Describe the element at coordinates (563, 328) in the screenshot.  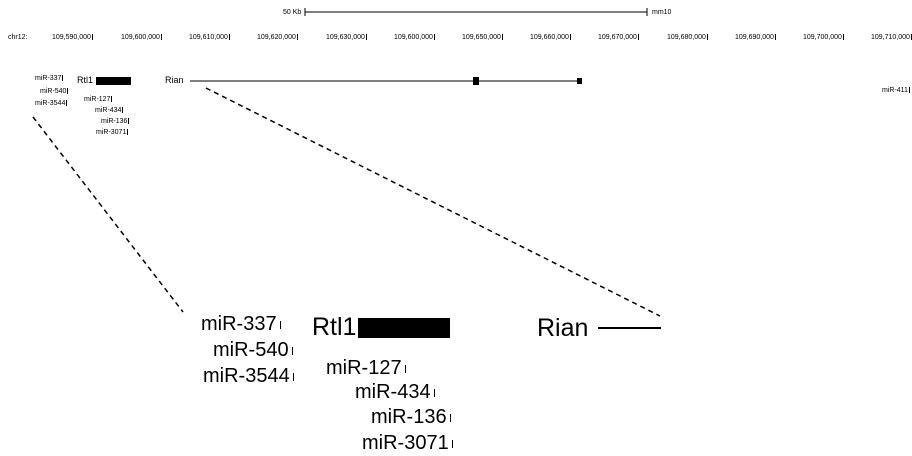
I see `zoom-rian-gene-label: Rian` at that location.